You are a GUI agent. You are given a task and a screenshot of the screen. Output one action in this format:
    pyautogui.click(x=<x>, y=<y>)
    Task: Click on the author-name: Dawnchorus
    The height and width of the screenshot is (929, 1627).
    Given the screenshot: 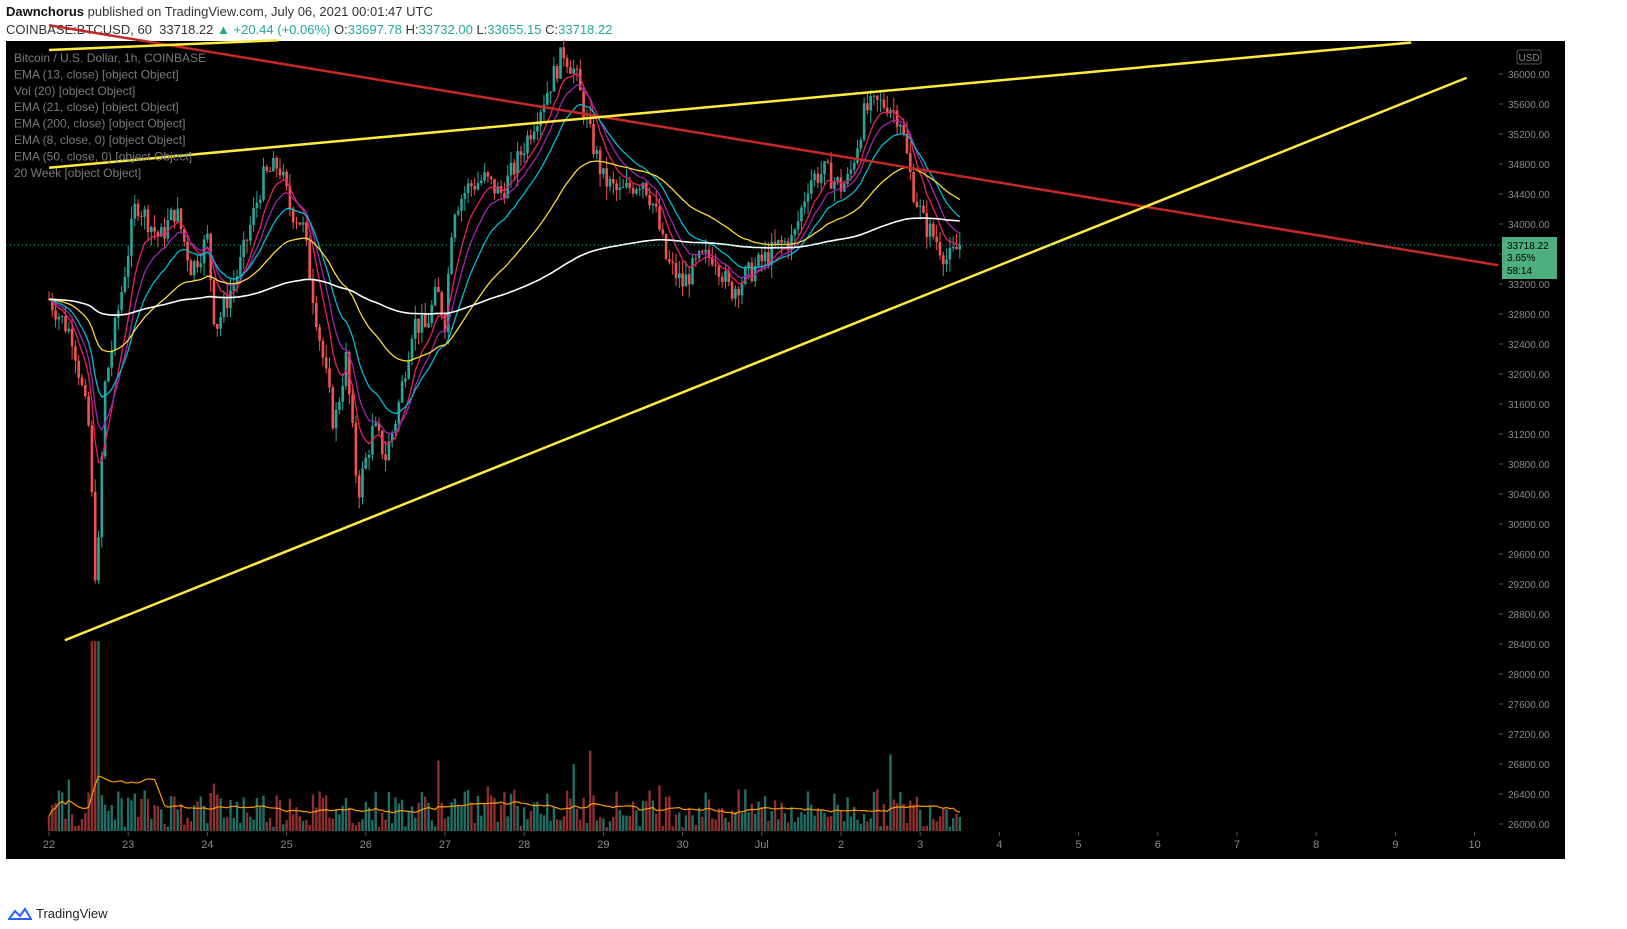 What is the action you would take?
    pyautogui.click(x=45, y=11)
    